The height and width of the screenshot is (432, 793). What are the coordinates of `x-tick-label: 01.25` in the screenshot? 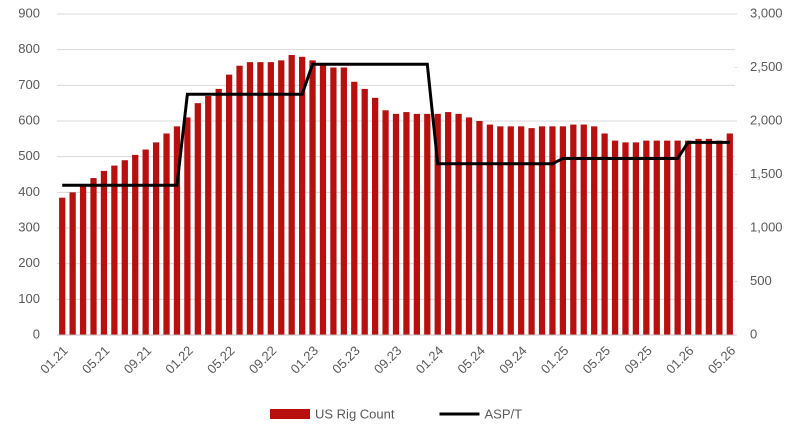 It's located at (555, 360).